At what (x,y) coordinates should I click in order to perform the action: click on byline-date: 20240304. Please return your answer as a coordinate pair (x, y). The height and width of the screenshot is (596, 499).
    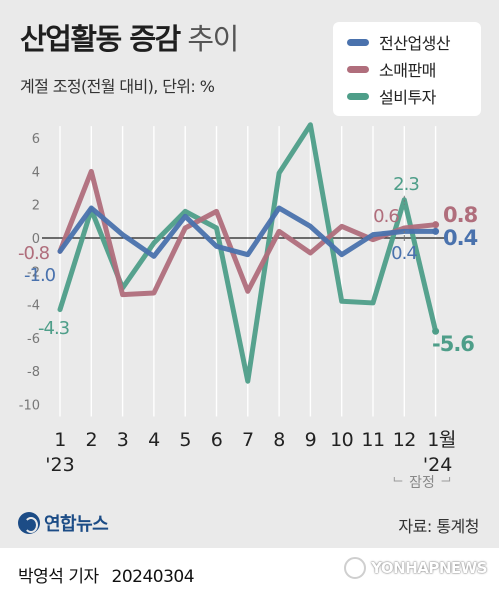
    Looking at the image, I should click on (153, 577).